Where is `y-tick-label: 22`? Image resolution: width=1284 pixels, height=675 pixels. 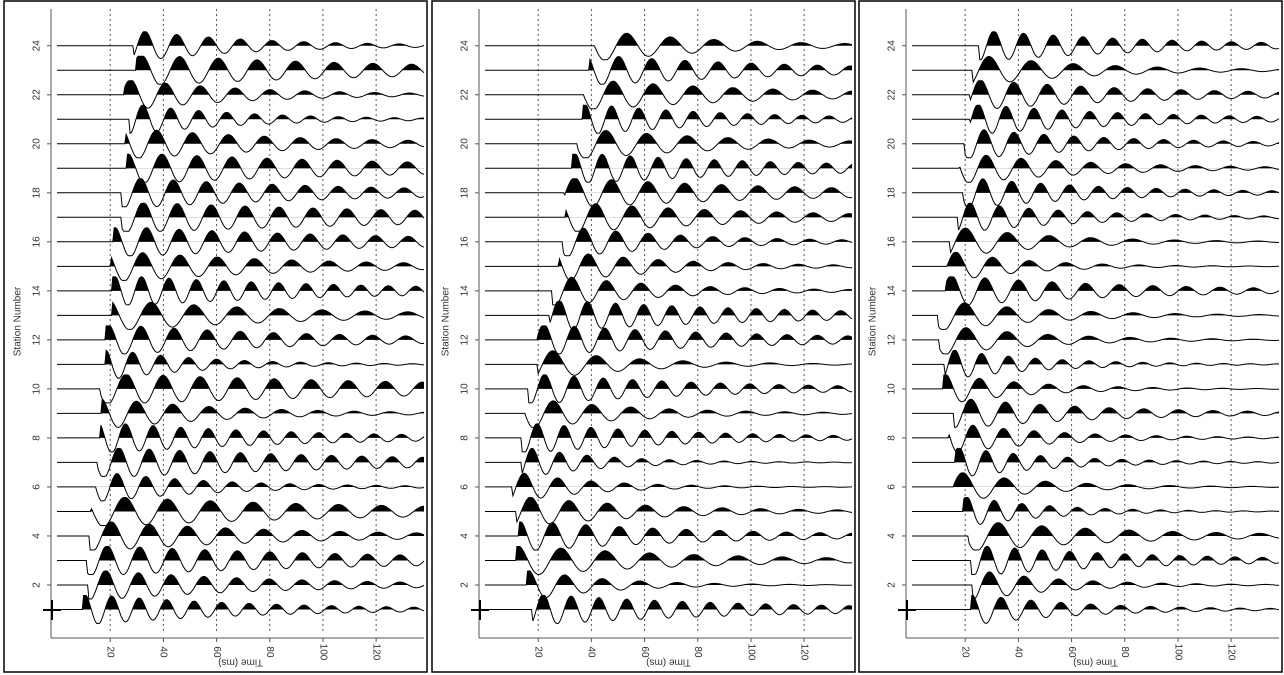
y-tick-label: 22 is located at coordinates (37, 95).